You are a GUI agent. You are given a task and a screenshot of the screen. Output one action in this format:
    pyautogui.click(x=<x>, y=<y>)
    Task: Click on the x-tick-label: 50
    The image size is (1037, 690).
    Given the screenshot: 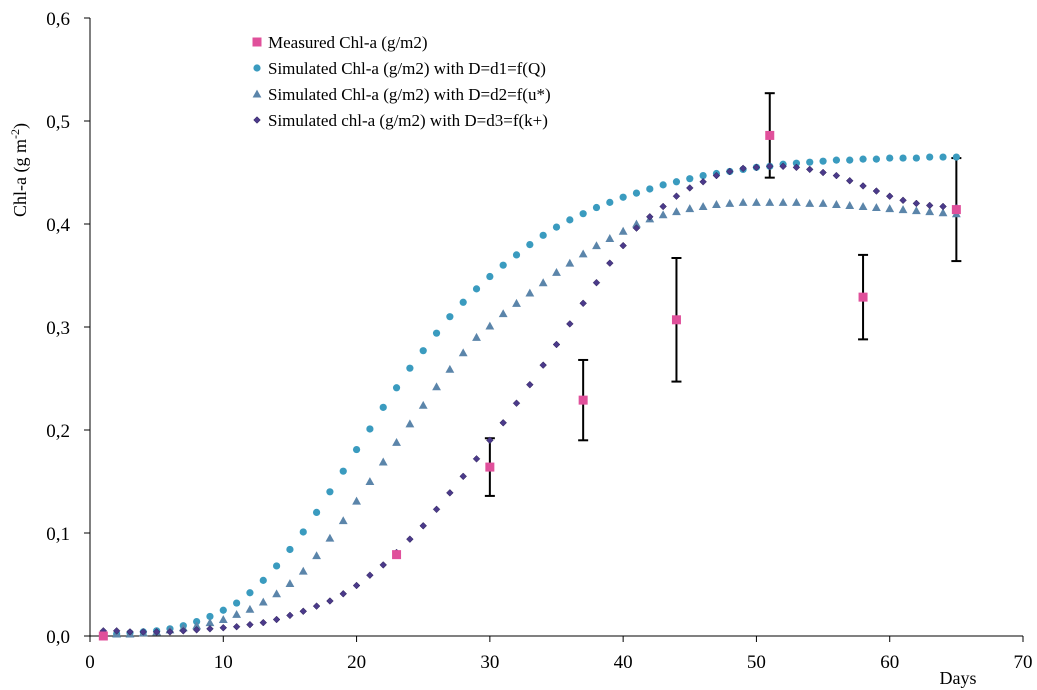 What is the action you would take?
    pyautogui.click(x=756, y=662)
    